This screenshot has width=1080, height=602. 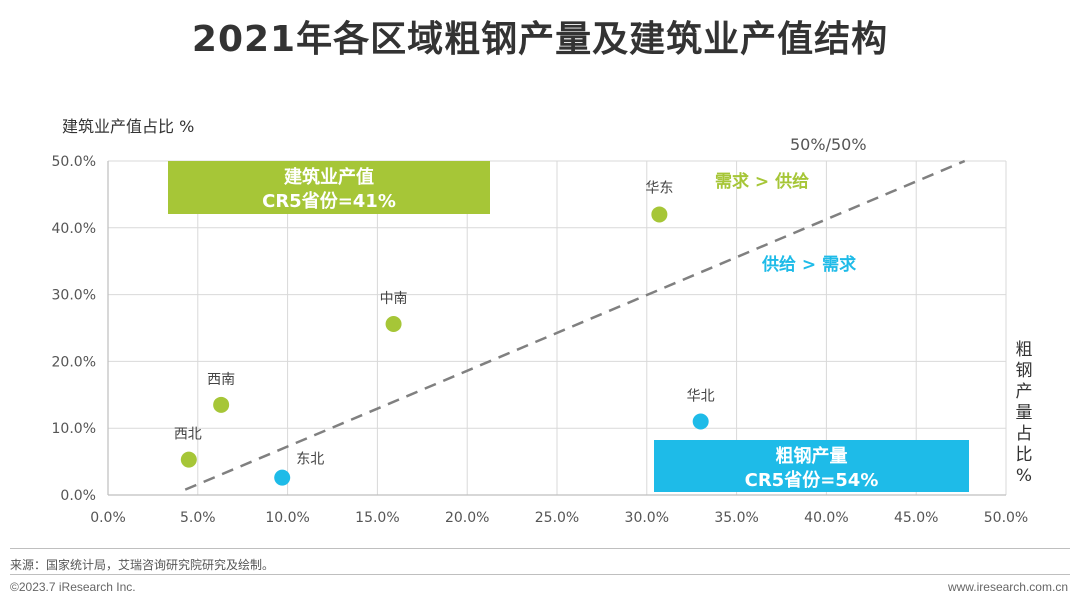 I want to click on cr5-box-title: 建筑业产值, so click(x=329, y=177).